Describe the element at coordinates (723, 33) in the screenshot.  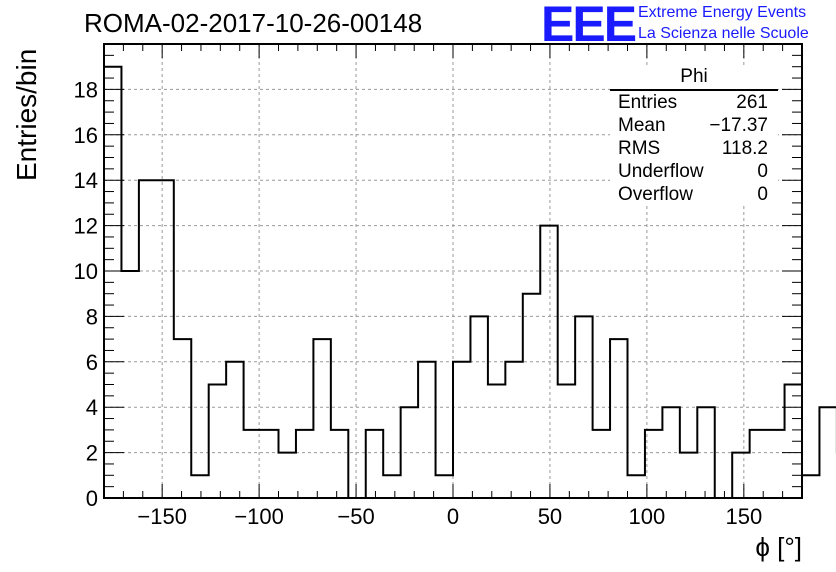
I see `logo-line-2: La Scienza nelle Scuole` at that location.